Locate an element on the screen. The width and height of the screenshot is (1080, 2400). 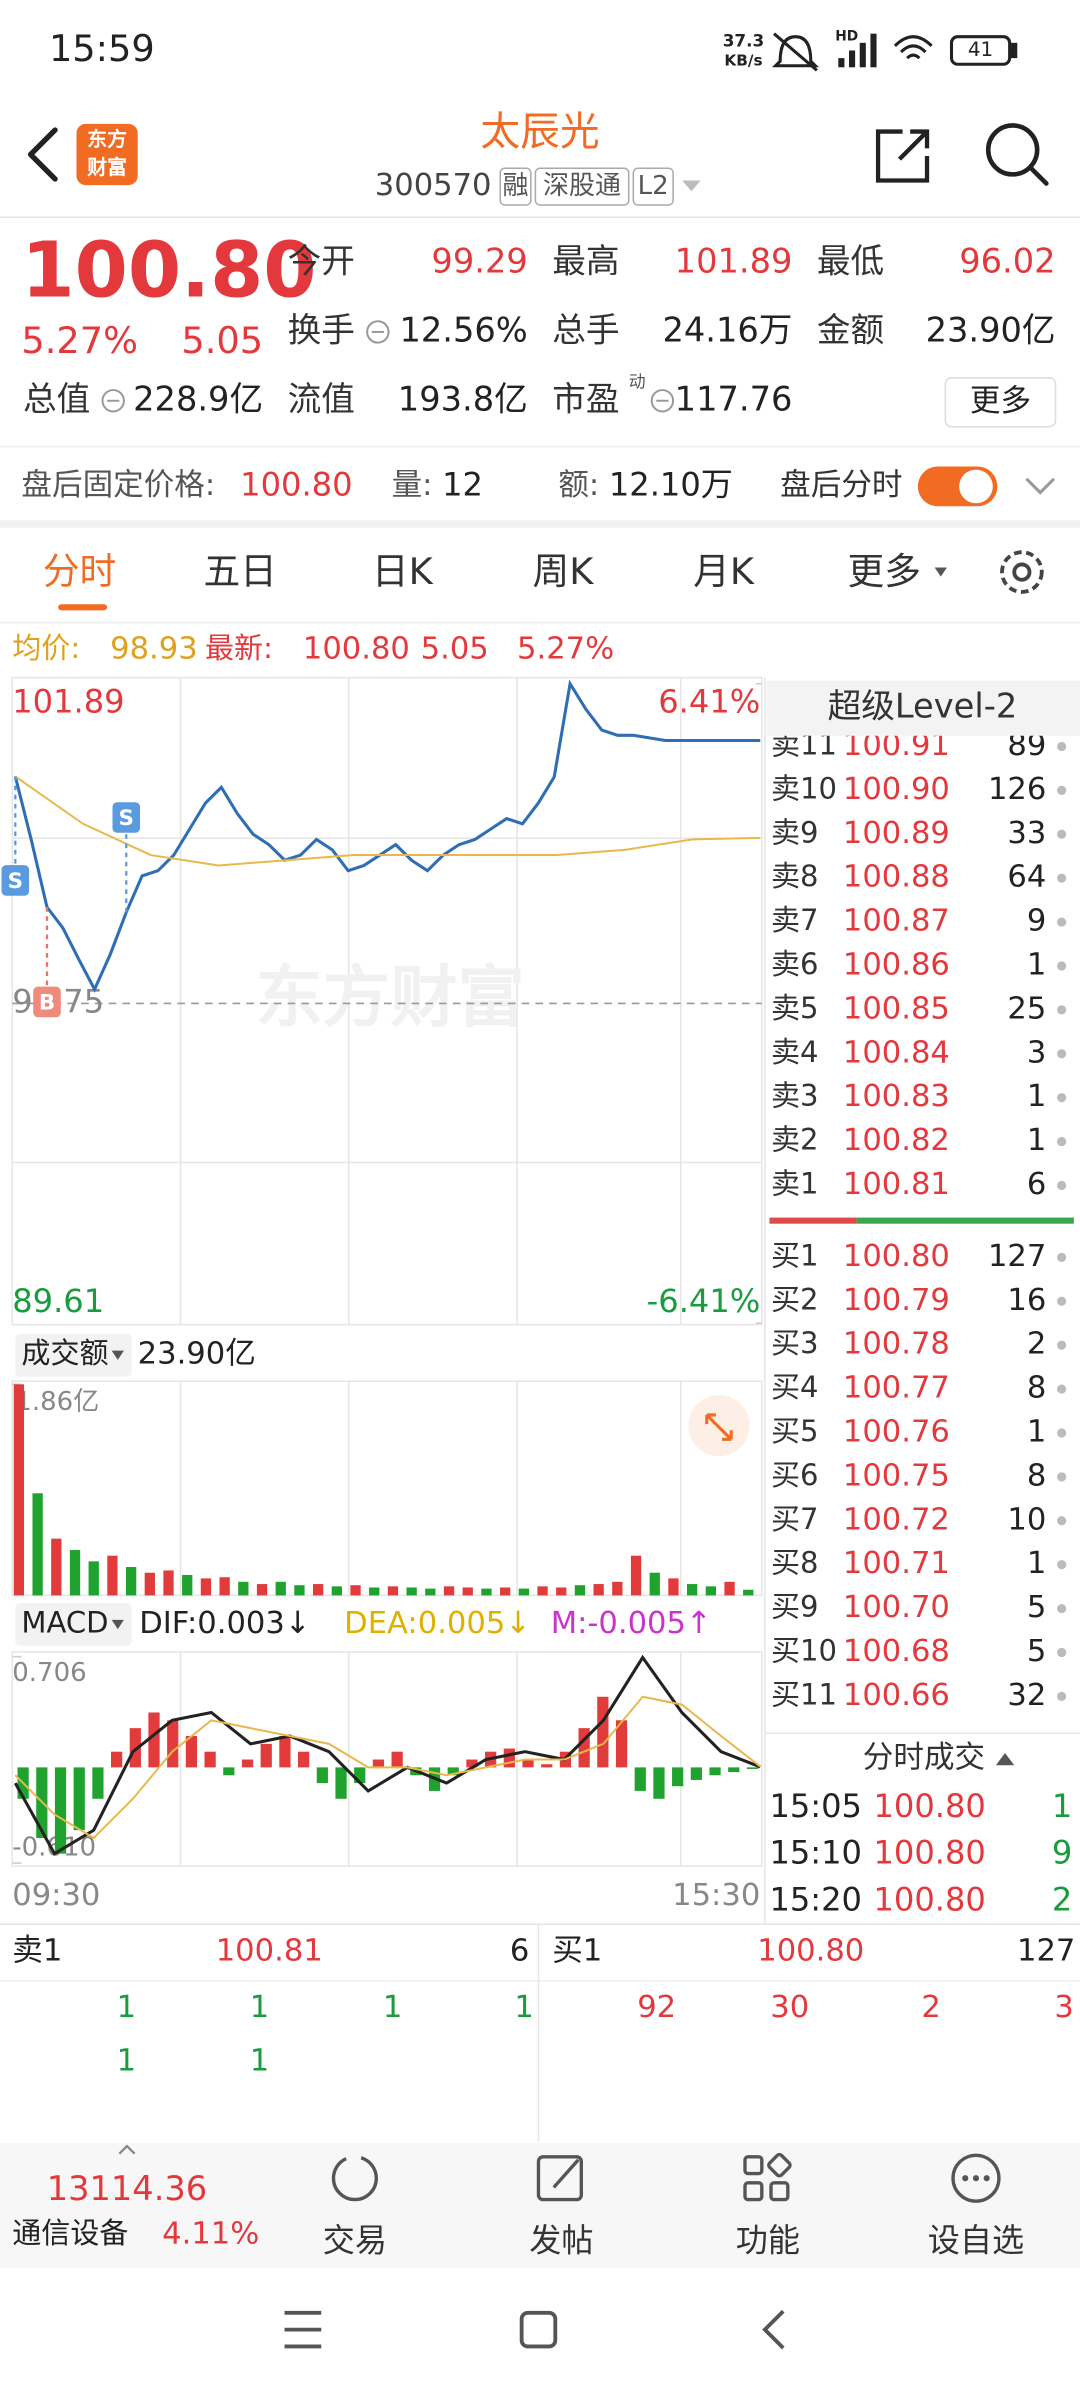
level-price: 100.88 is located at coordinates (896, 877).